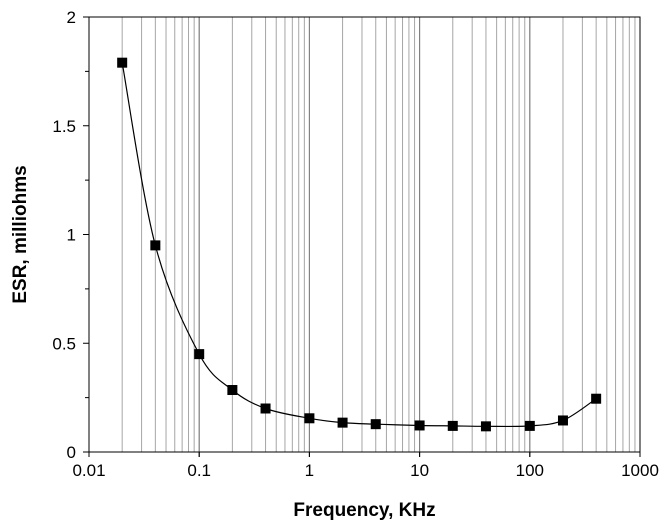  Describe the element at coordinates (20, 234) in the screenshot. I see `y-axis-title: ESR, milliohms` at that location.